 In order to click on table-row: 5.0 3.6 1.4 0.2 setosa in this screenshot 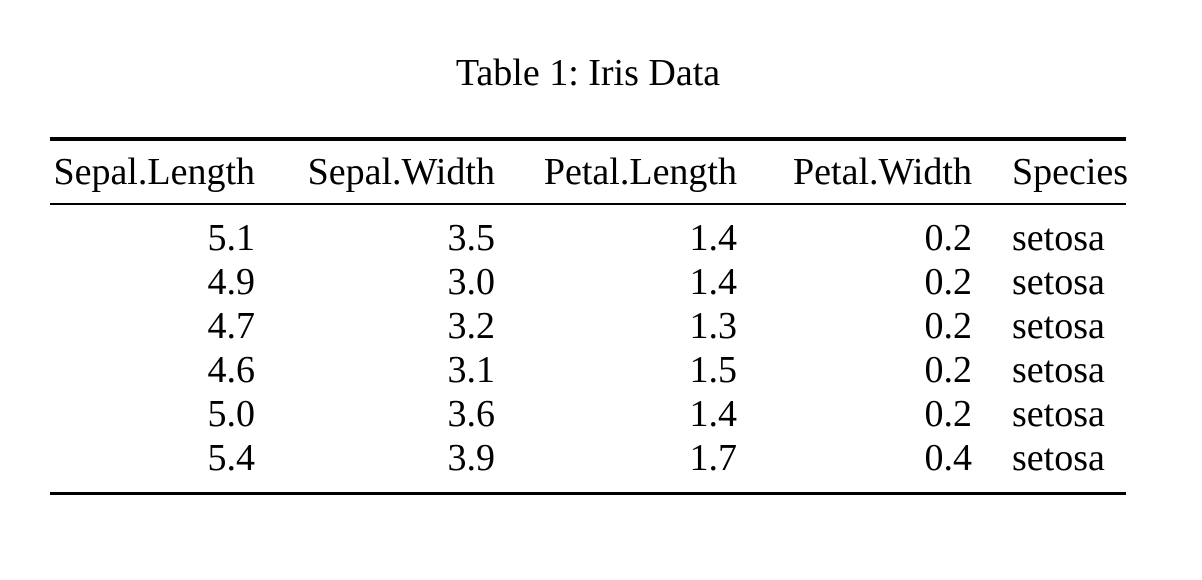, I will do `click(588, 414)`.